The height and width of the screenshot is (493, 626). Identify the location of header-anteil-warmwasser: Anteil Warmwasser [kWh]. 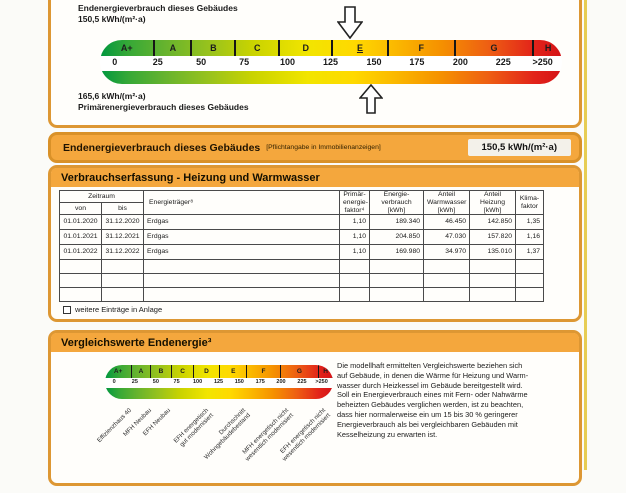
(447, 202).